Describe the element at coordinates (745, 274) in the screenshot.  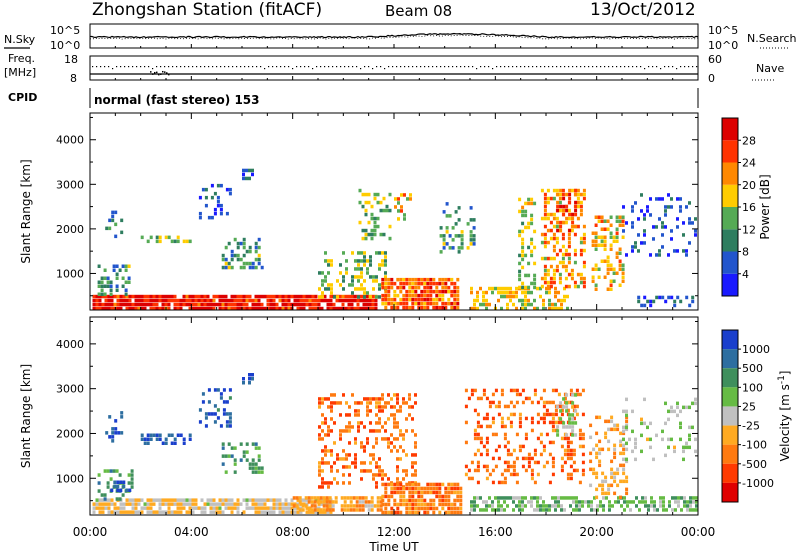
I see `power-colorbar-label: 4` at that location.